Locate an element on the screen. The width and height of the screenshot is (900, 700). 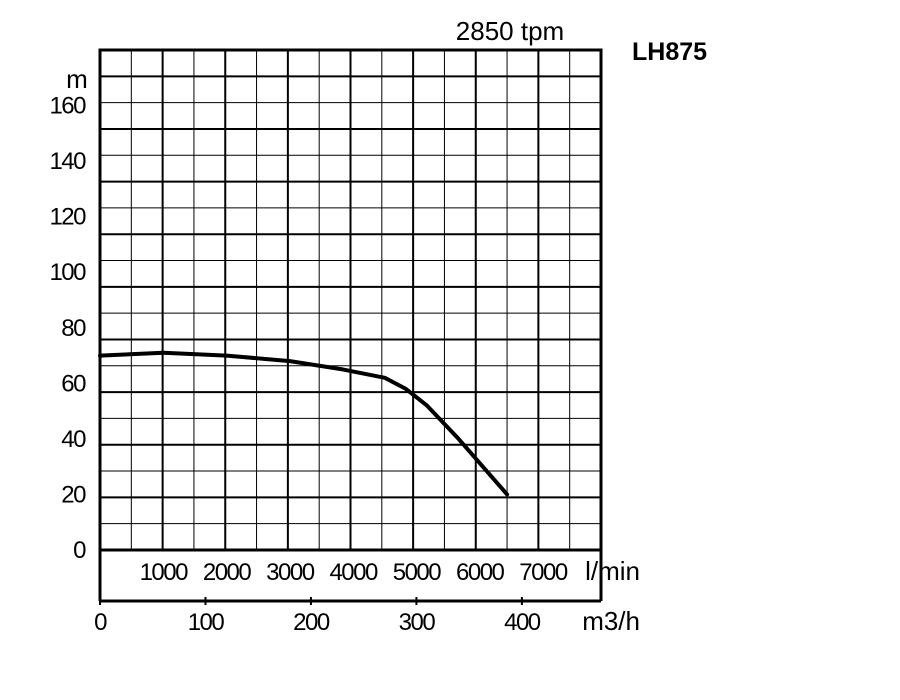
x-tick-label-lmin: 5000 is located at coordinates (417, 572).